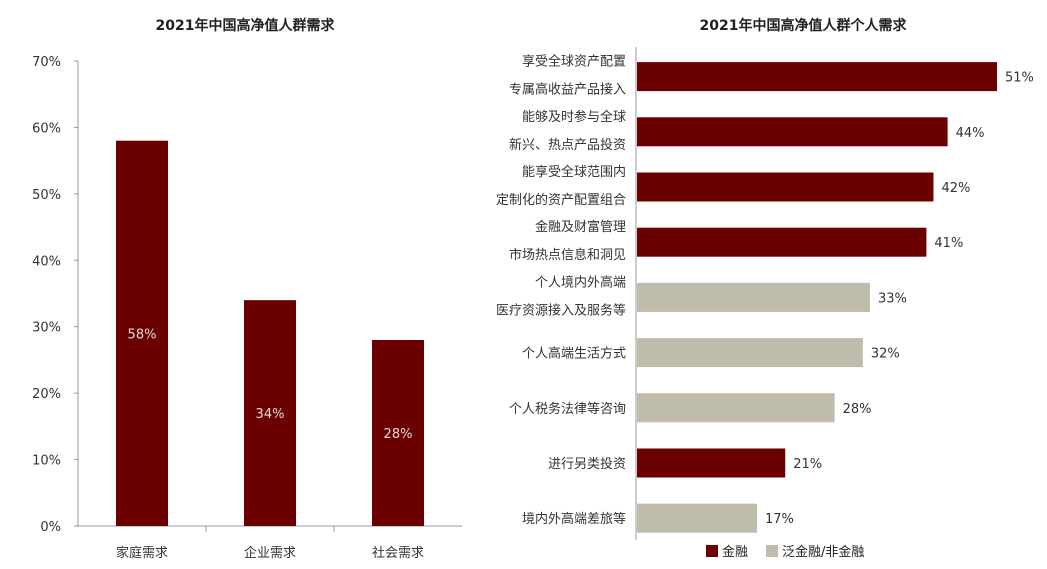  Describe the element at coordinates (804, 25) in the screenshot. I see `right-chart-title: 2021年中国高净值人群个人需求` at that location.